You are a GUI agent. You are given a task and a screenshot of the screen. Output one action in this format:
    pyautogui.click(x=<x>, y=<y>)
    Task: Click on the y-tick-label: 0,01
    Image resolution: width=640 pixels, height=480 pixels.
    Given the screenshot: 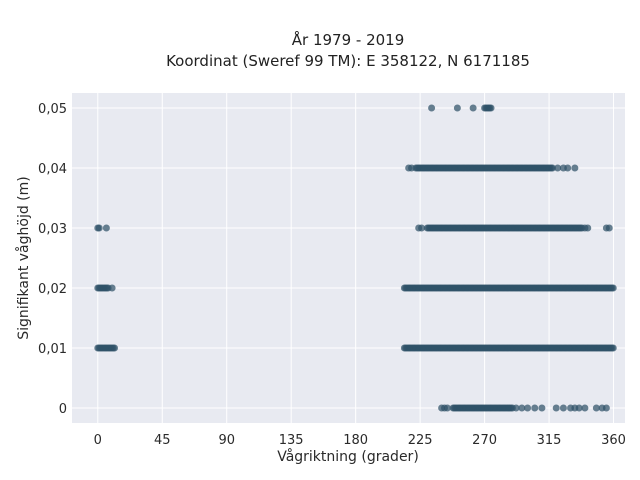 What is the action you would take?
    pyautogui.click(x=52, y=349)
    